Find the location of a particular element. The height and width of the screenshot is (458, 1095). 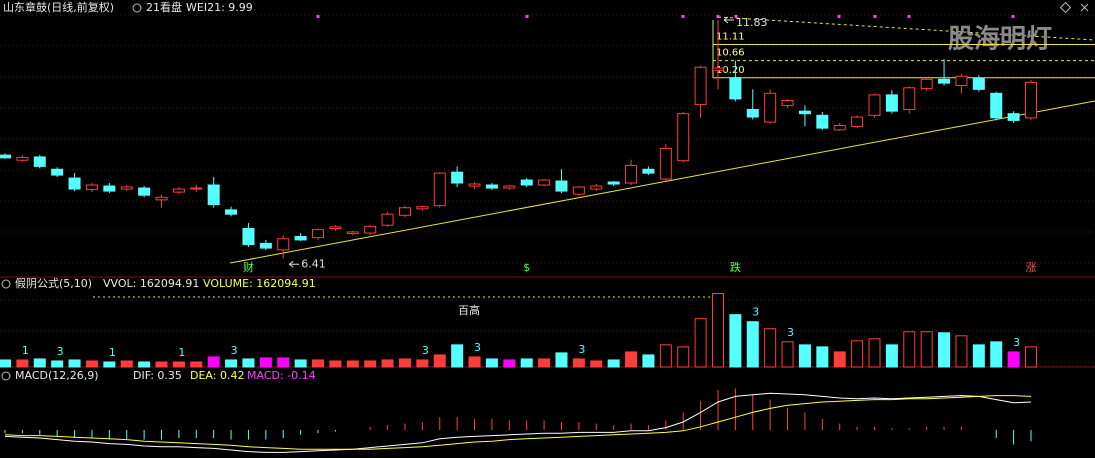

watermark: 股海明灯 is located at coordinates (1000, 40).